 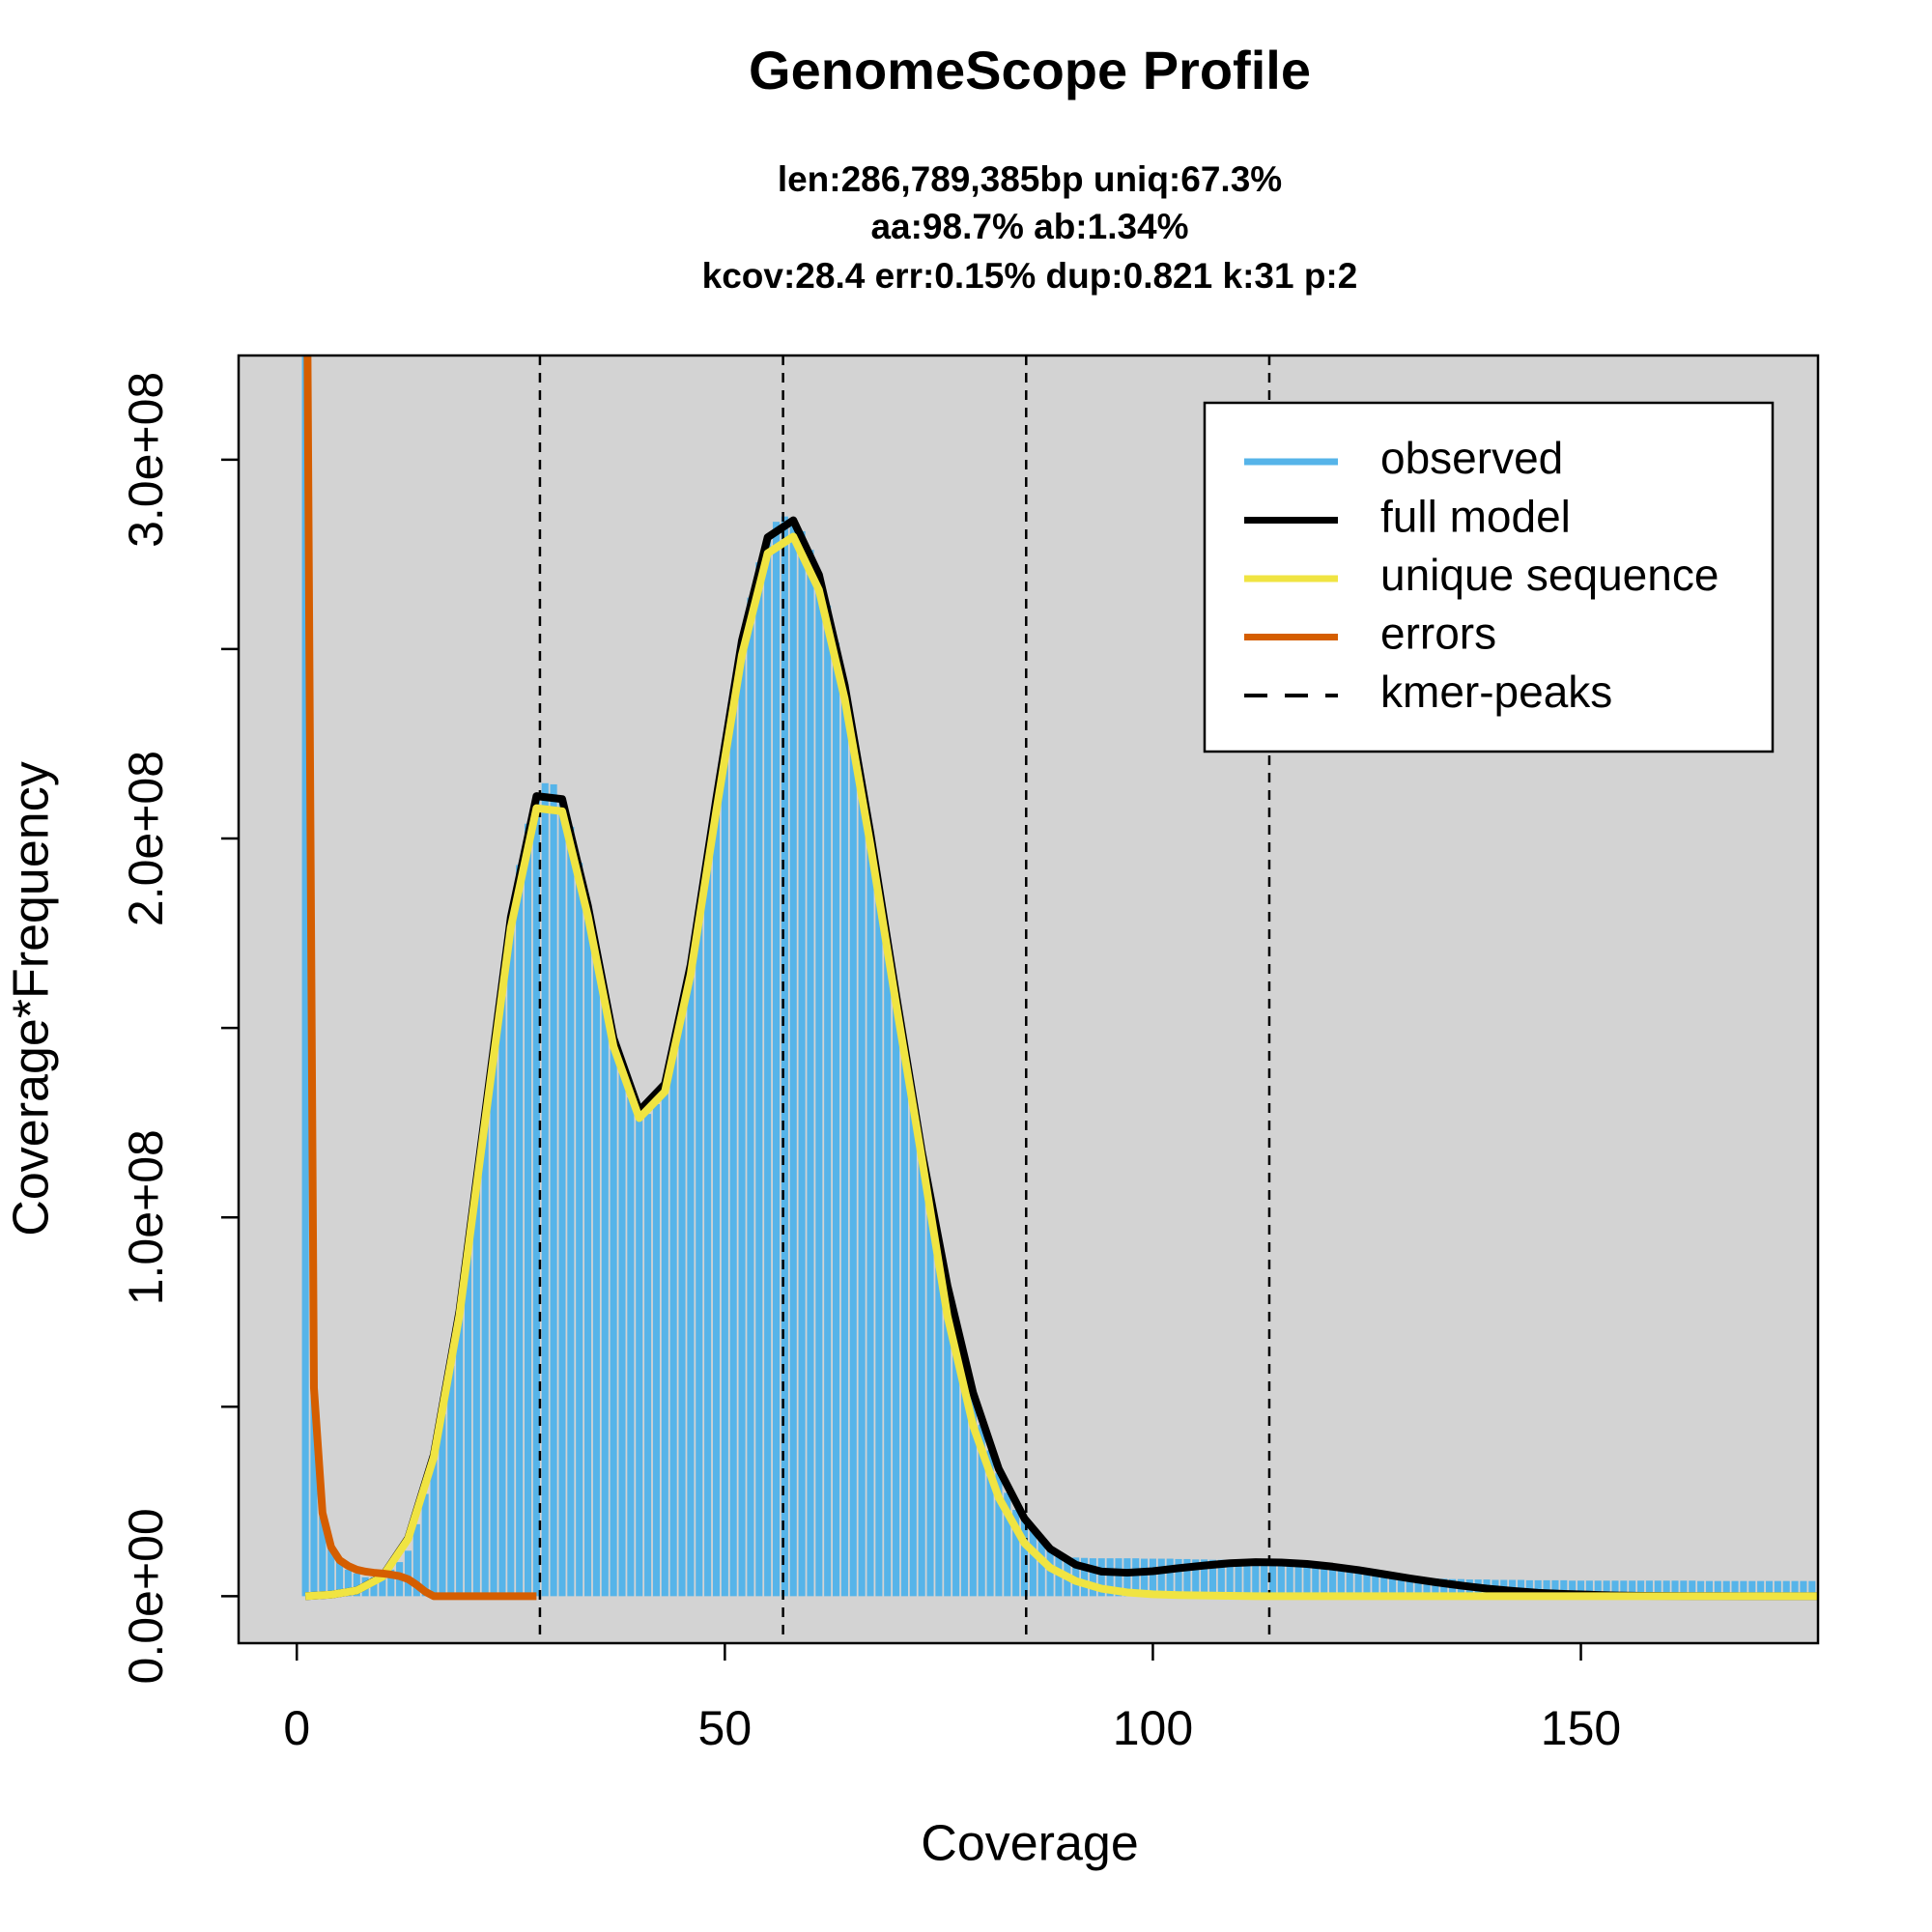 I want to click on x-axis-label: Coverage, so click(x=1029, y=1844).